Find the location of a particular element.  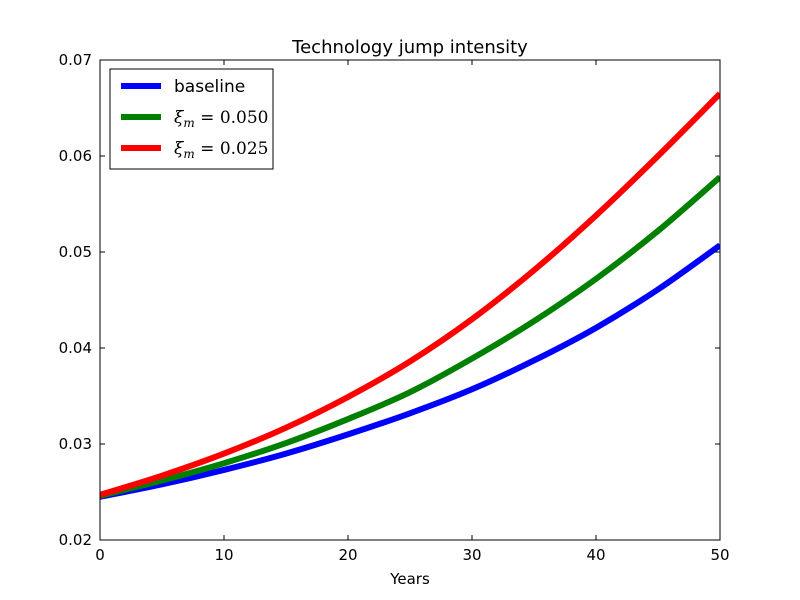

x-axis-label: Years is located at coordinates (409, 579).